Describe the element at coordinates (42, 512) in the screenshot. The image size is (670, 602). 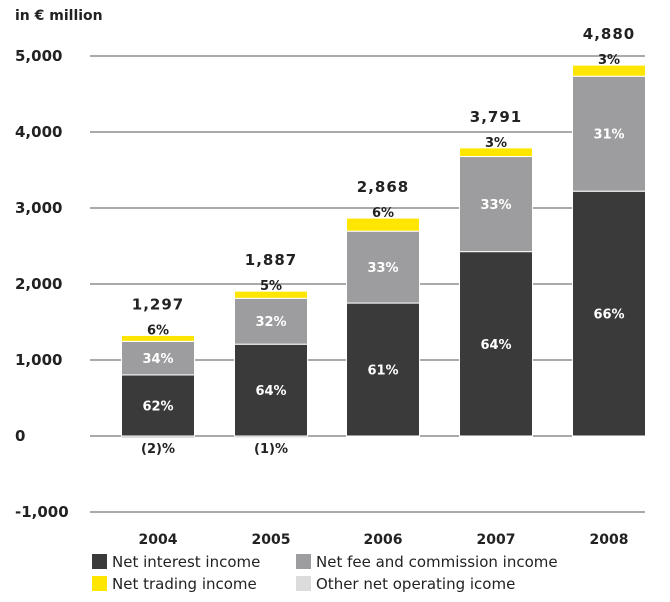
I see `y-tick-label: -1,000` at that location.